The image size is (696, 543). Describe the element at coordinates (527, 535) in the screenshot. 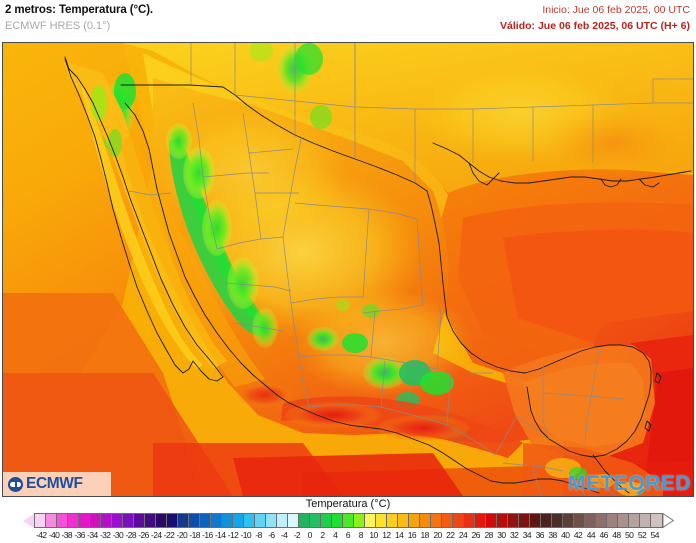

I see `colorbar-tick-label: 34` at that location.